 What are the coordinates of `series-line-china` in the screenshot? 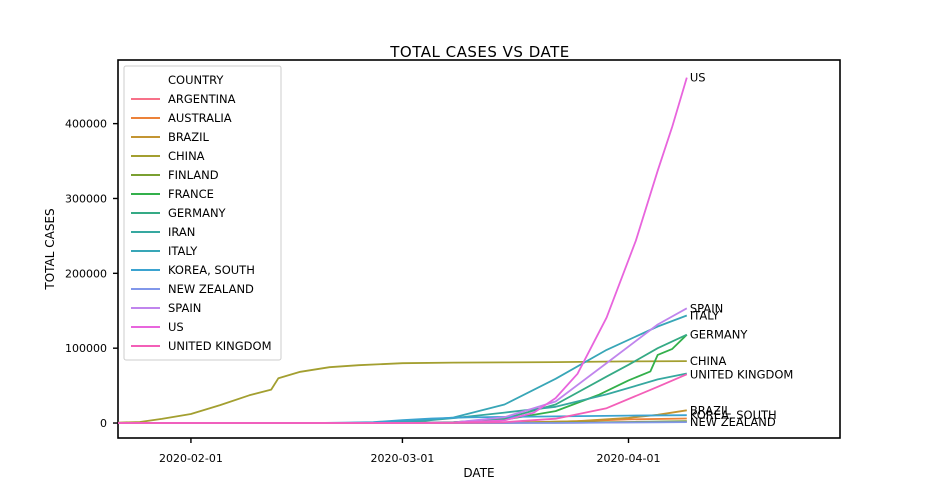 It's located at (402, 392).